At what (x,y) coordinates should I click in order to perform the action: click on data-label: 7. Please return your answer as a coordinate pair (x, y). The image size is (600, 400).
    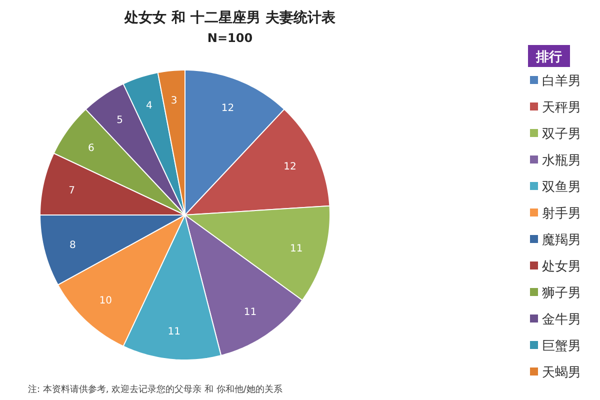
    Looking at the image, I should click on (71, 191).